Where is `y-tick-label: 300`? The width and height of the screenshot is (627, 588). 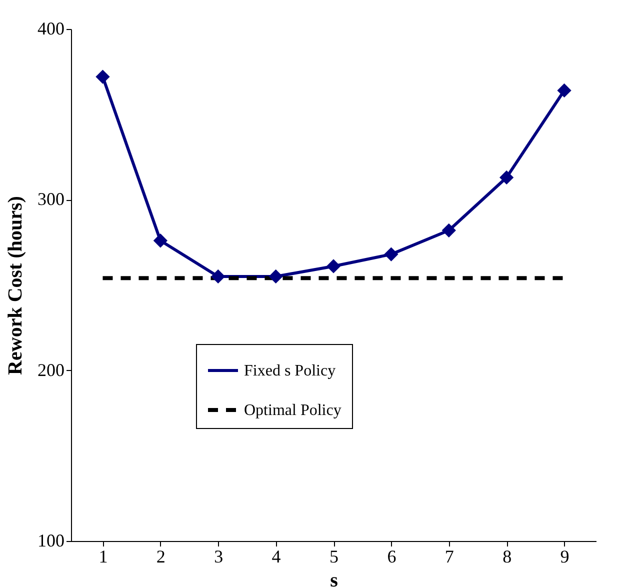
y-tick-label: 300 is located at coordinates (51, 199).